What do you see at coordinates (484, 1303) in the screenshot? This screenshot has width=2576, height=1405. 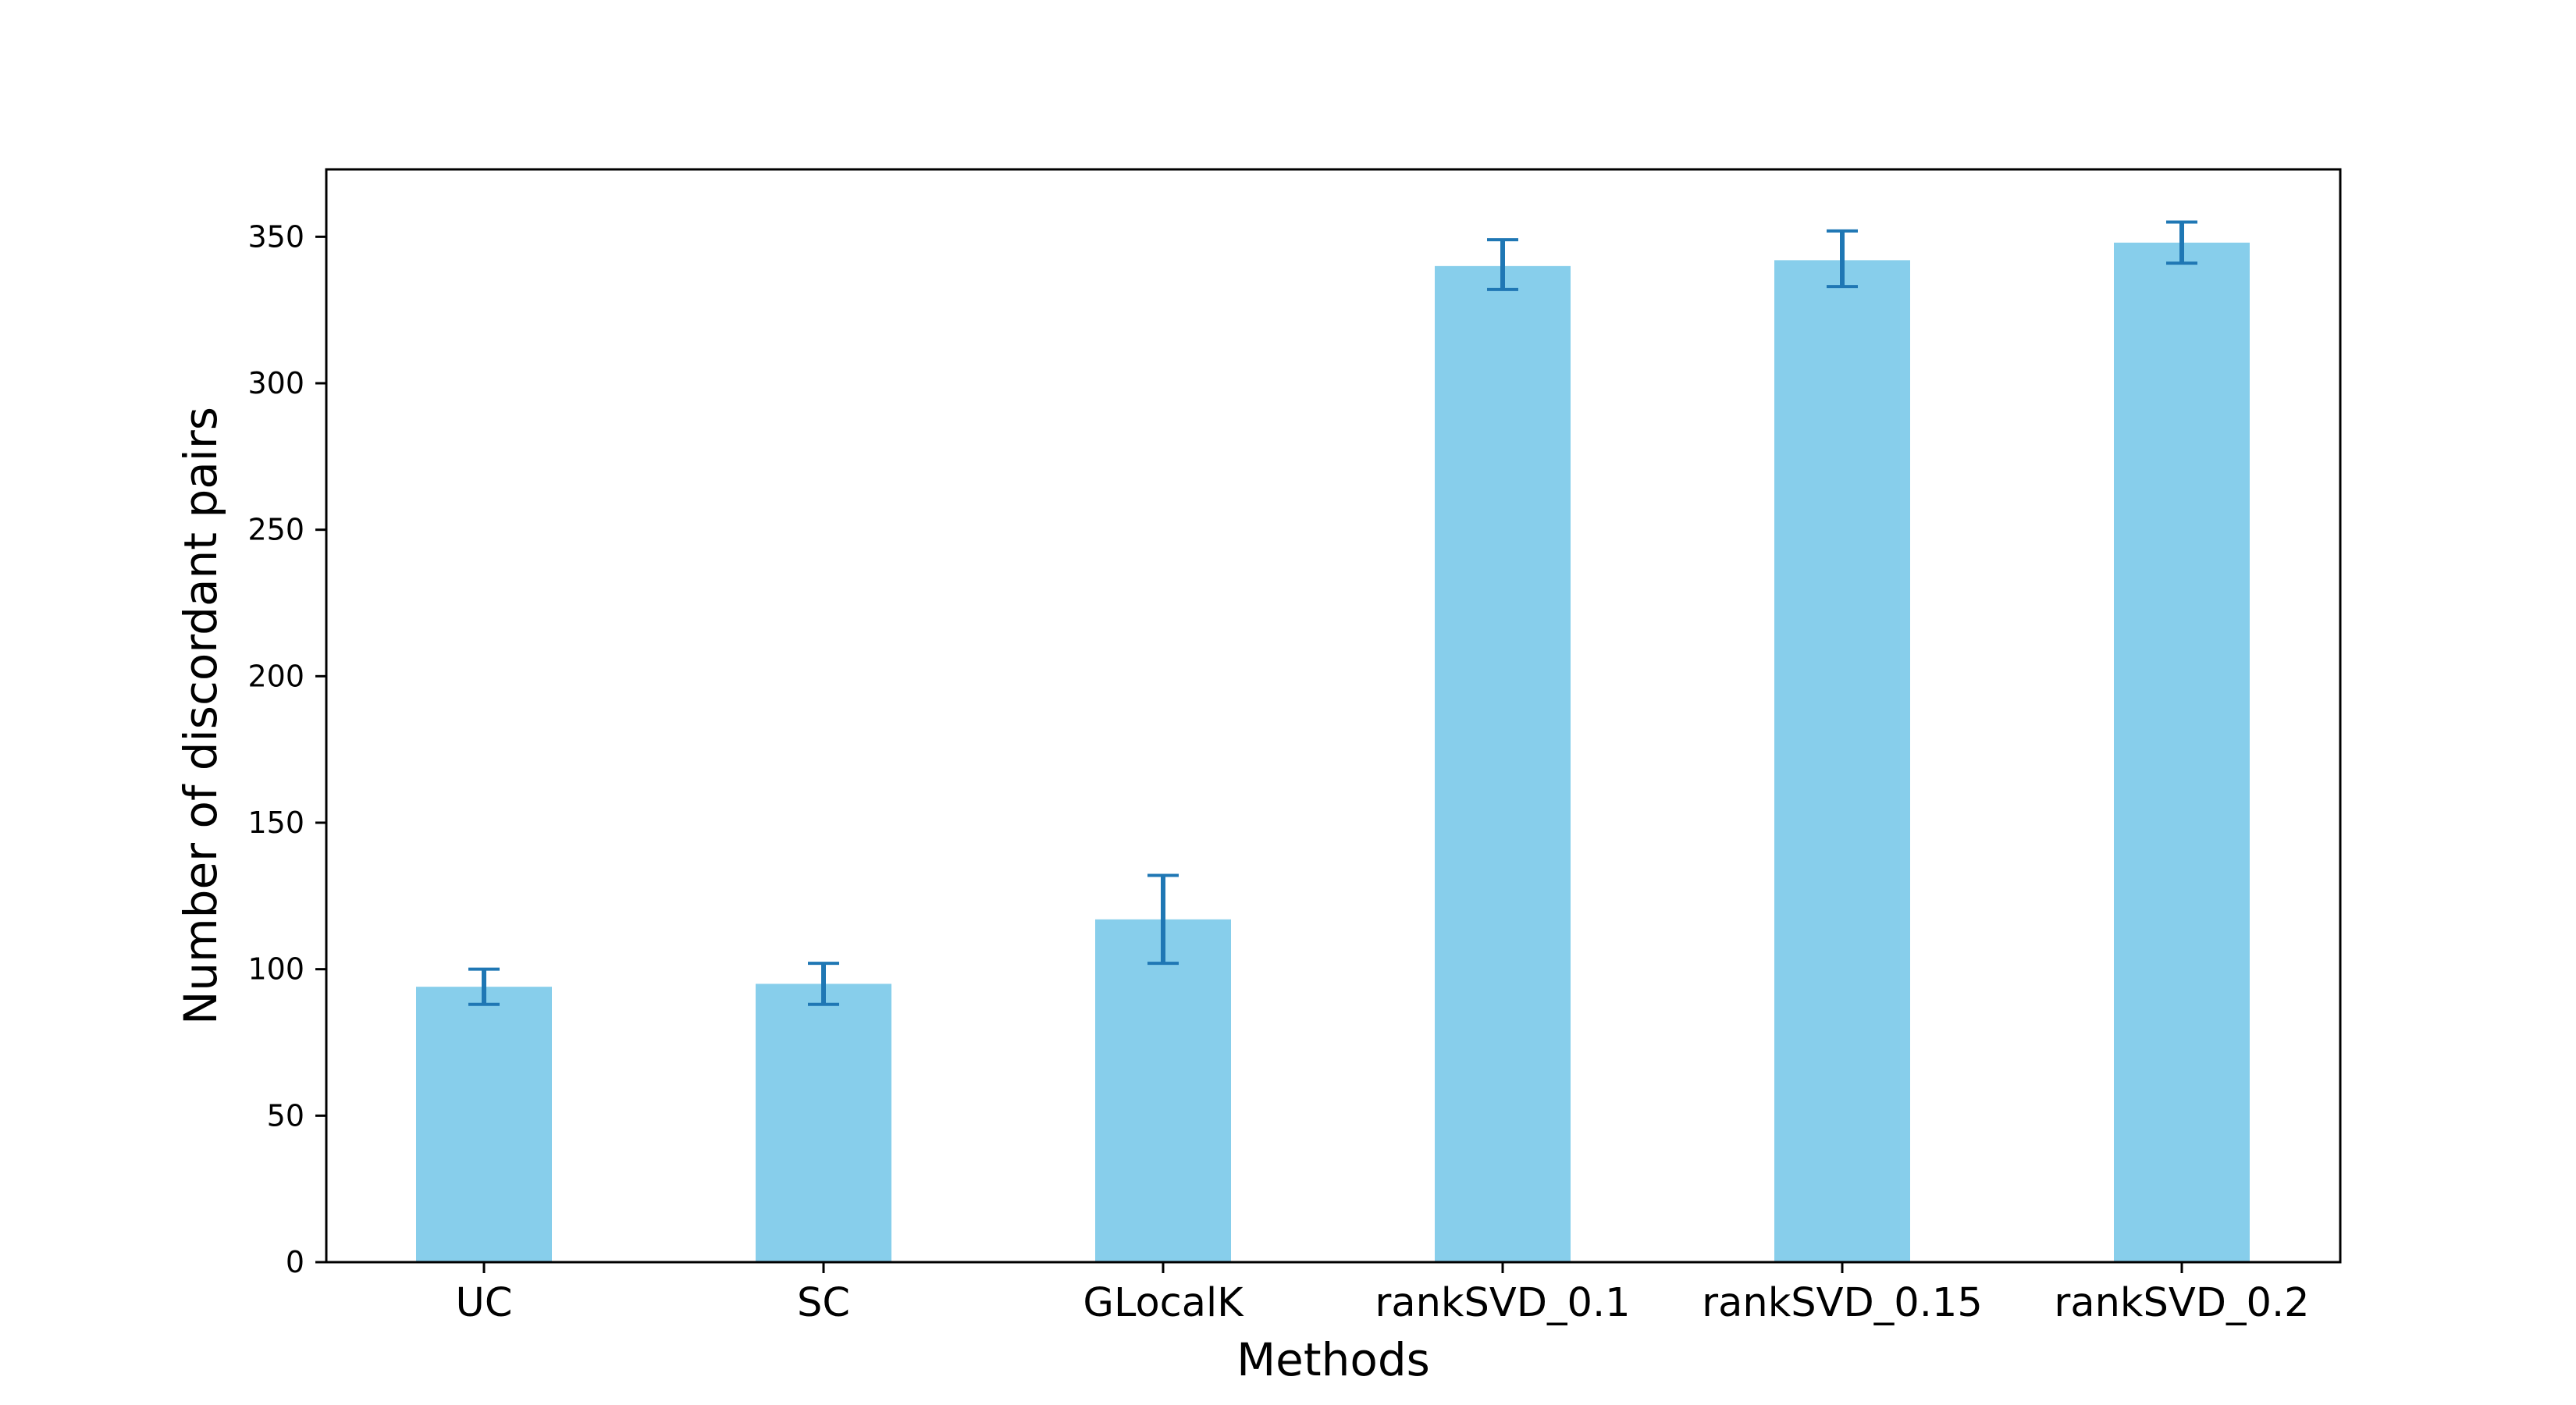 I see `x-tick-label: UC` at bounding box center [484, 1303].